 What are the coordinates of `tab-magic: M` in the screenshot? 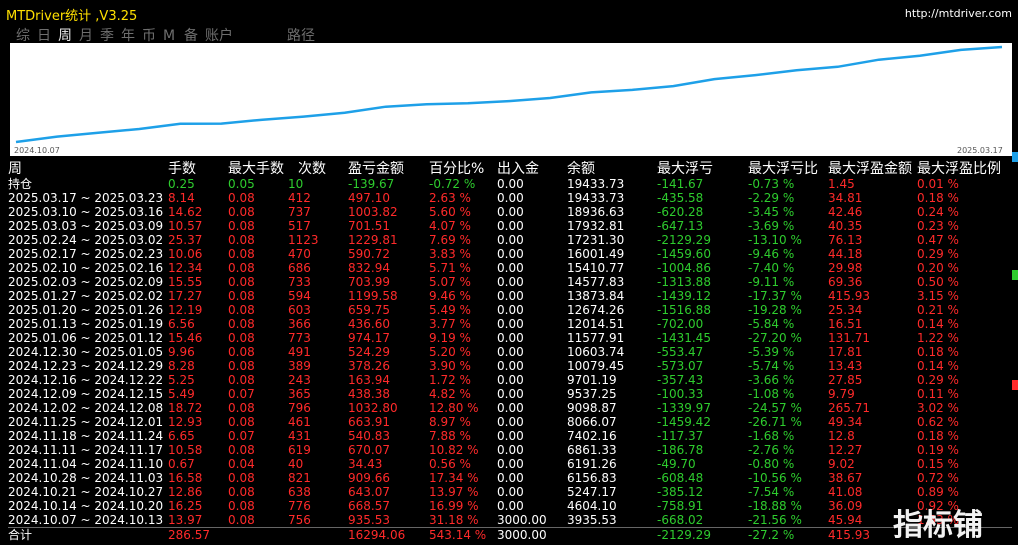 It's located at (169, 36).